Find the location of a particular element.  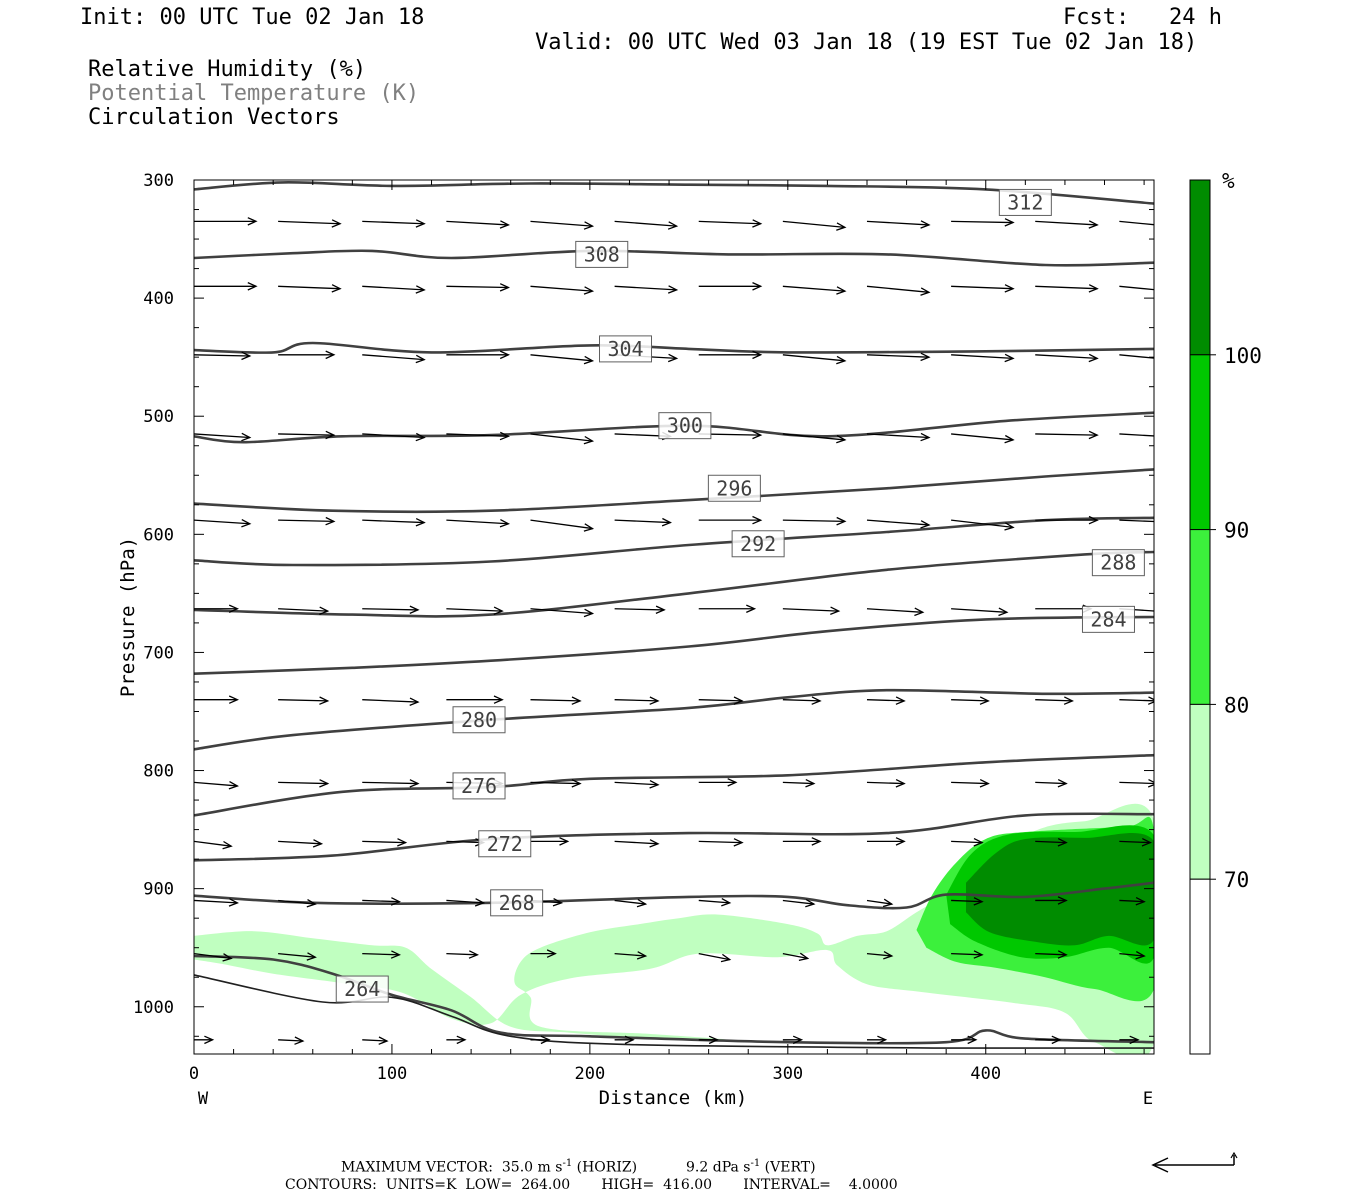

contour-label-280: 280 is located at coordinates (479, 720).